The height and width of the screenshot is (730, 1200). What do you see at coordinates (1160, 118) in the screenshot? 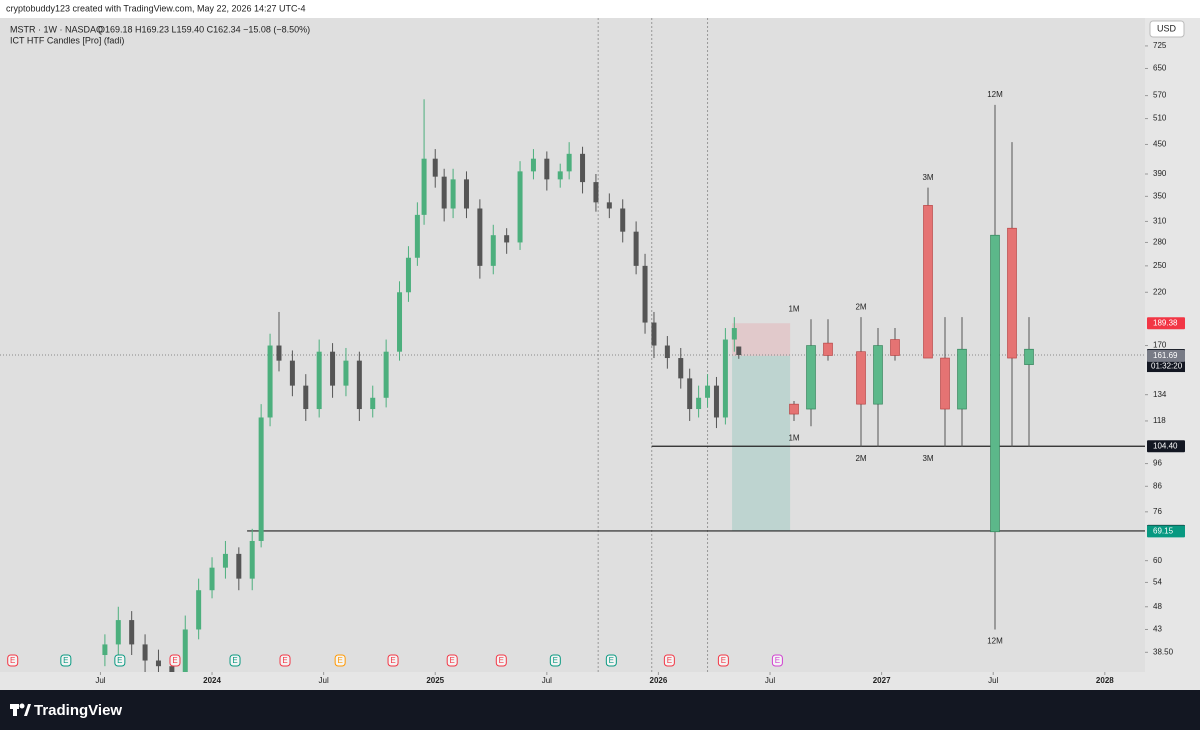
I see `y-tick-label: 510` at bounding box center [1160, 118].